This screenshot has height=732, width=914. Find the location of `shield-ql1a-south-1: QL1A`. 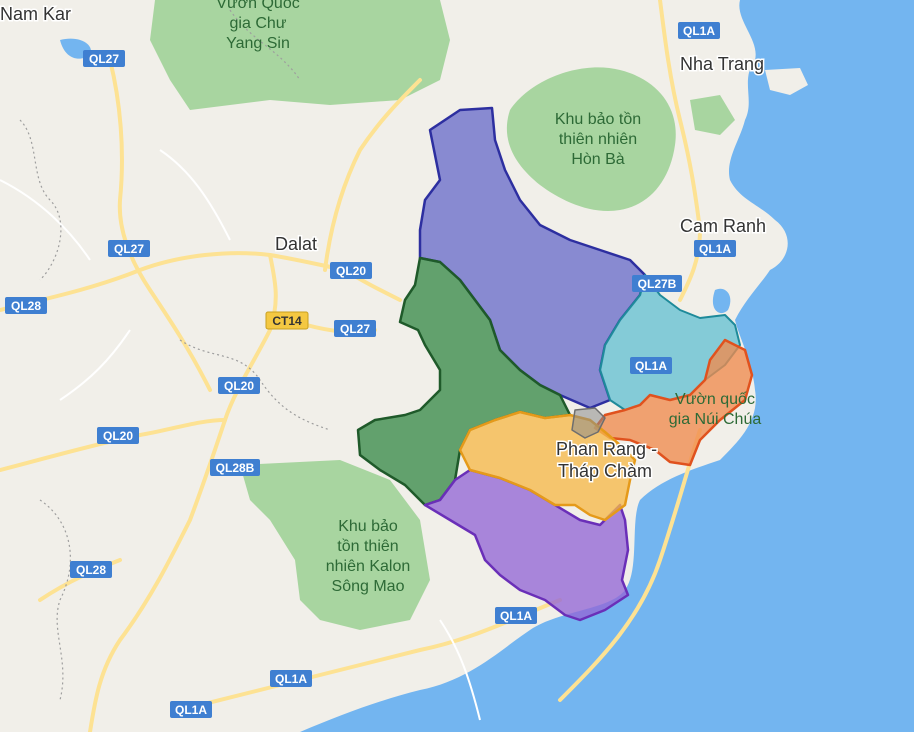

shield-ql1a-south-1: QL1A is located at coordinates (516, 615).